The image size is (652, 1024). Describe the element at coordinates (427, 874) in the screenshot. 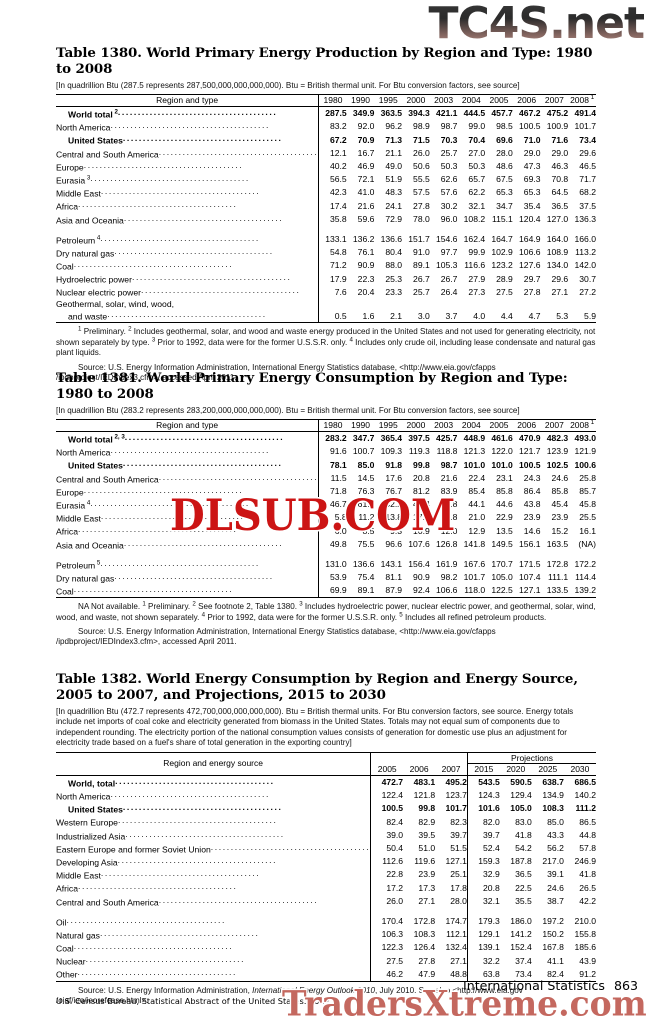

I see `data-cell: 23.9` at that location.